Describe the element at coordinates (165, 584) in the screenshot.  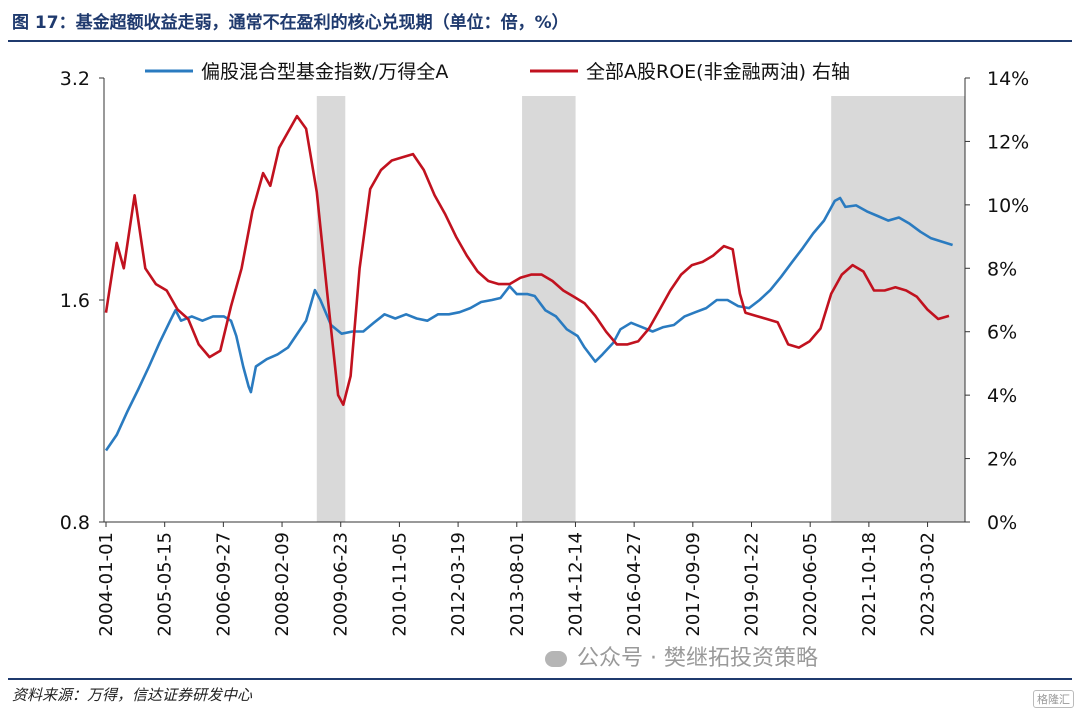
I see `x-tick-label: 2005-05-15` at that location.